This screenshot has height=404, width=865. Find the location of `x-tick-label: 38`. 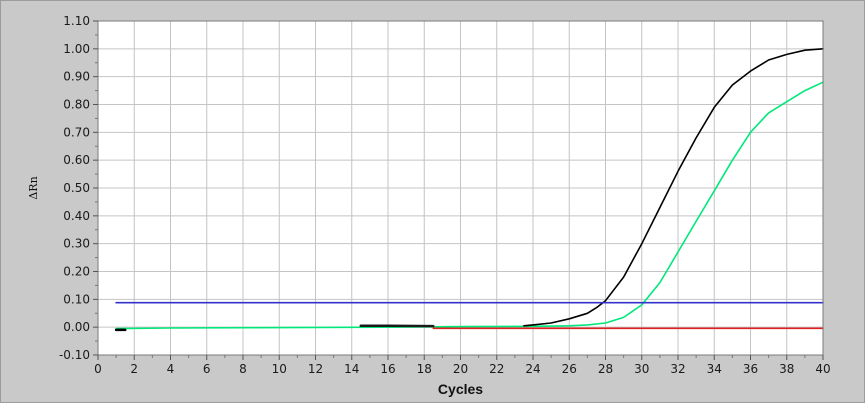

x-tick-label: 38 is located at coordinates (786, 369).